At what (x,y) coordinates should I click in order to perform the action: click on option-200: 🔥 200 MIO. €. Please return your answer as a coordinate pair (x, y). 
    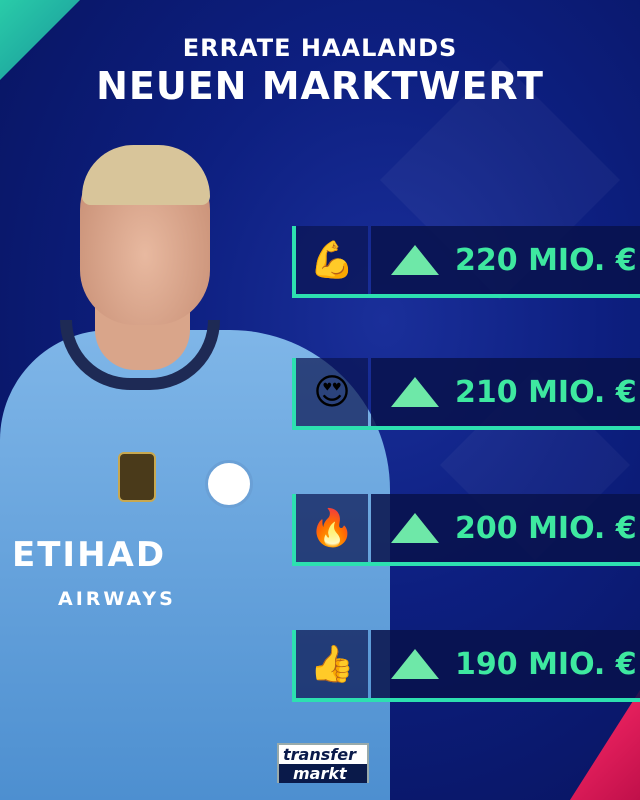
    Looking at the image, I should click on (466, 530).